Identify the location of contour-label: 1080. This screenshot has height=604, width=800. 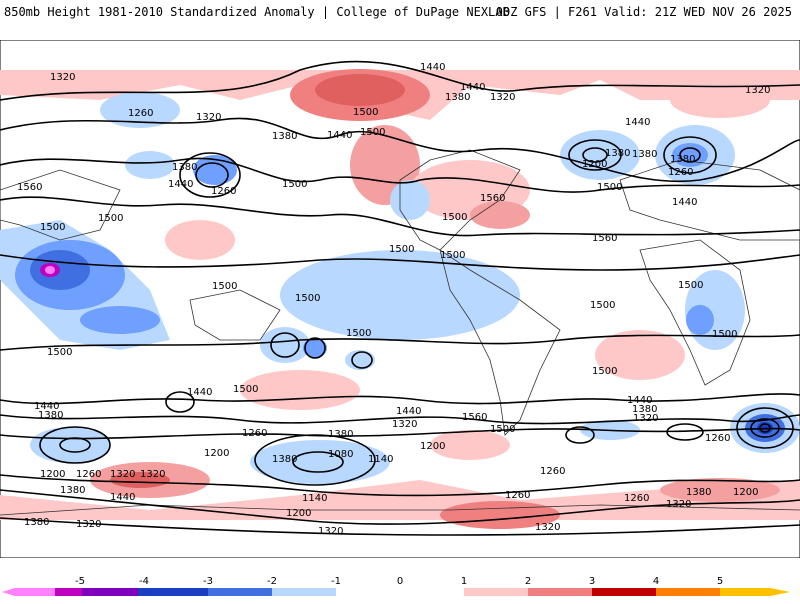
(340, 454).